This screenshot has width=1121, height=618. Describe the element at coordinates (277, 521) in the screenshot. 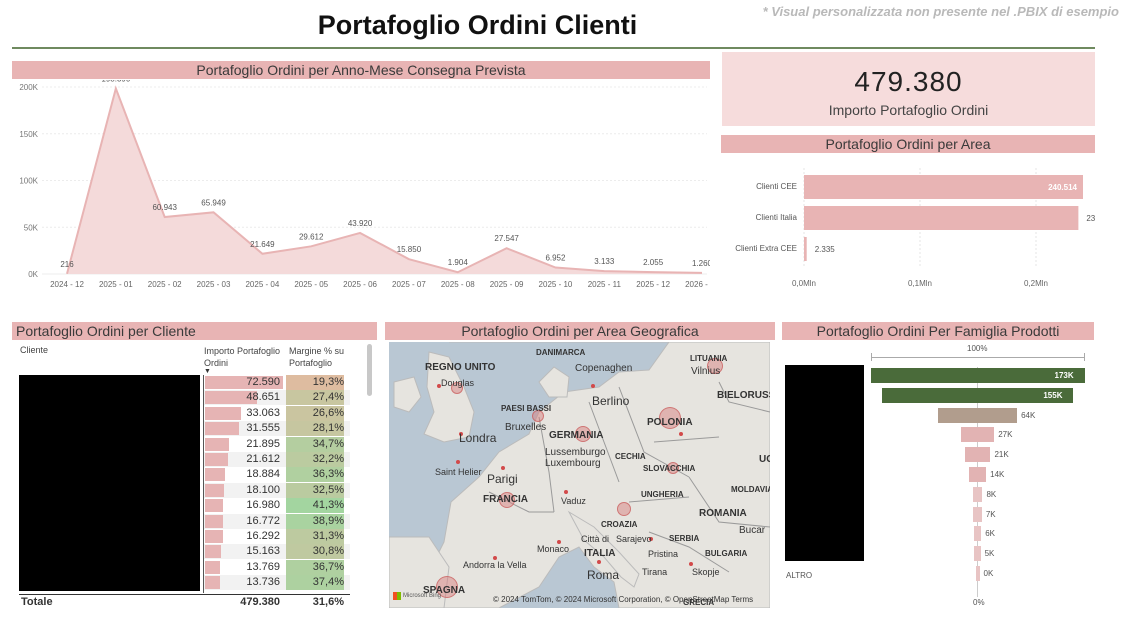

I see `table-row: 16.772 38,9%` at that location.